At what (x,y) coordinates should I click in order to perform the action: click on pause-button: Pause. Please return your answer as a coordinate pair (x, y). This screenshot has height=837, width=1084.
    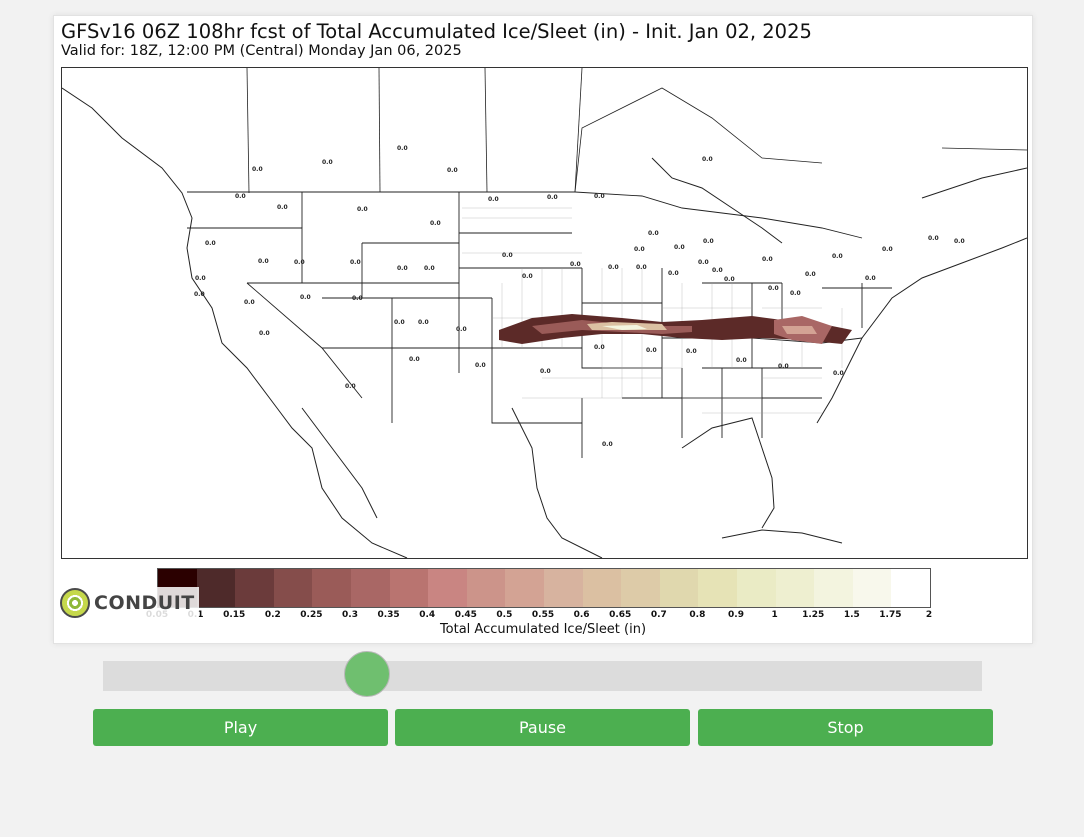
    Looking at the image, I should click on (542, 727).